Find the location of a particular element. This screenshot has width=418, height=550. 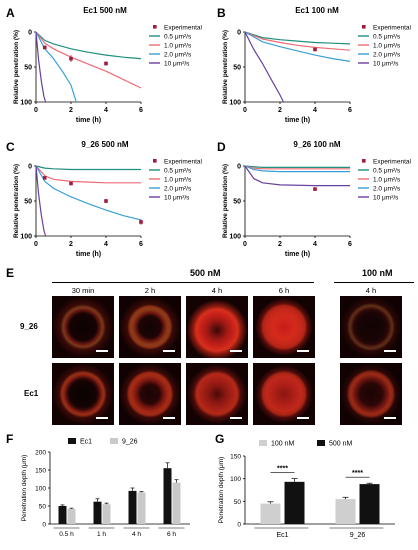

y-tick-label: 200 is located at coordinates (40, 453).